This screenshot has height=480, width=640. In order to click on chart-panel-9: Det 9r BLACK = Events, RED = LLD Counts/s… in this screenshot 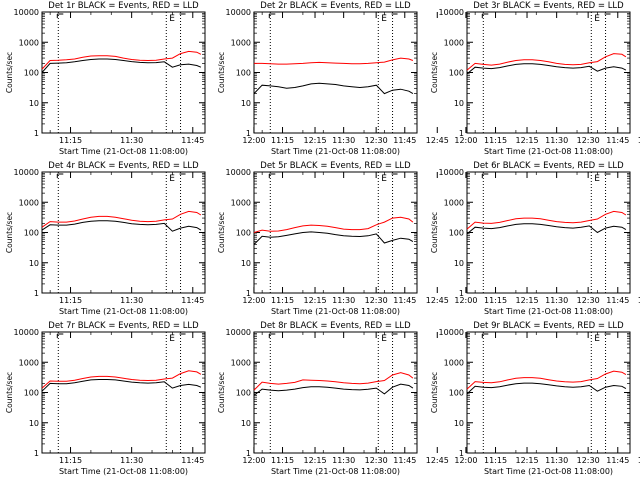, I will do `click(530, 398)`.